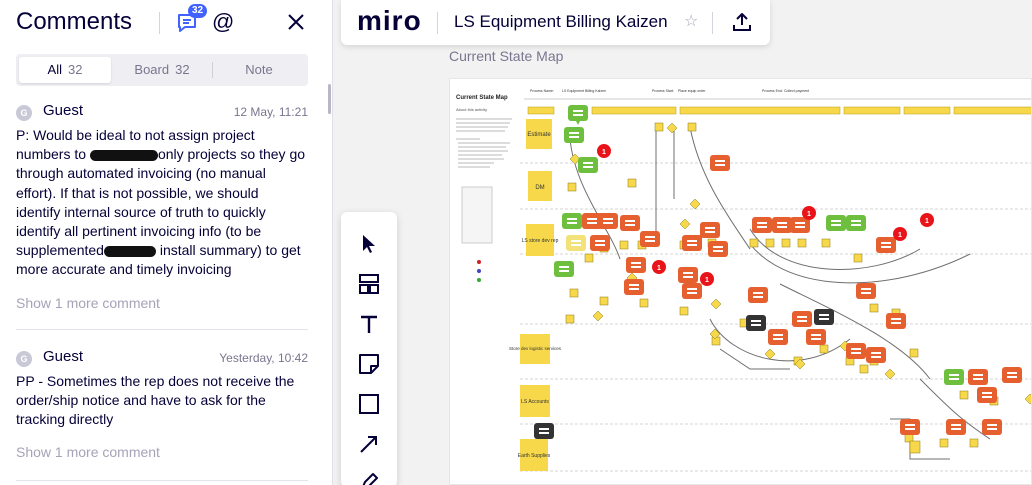 The width and height of the screenshot is (1032, 485). Describe the element at coordinates (369, 284) in the screenshot. I see `templates-icon` at that location.